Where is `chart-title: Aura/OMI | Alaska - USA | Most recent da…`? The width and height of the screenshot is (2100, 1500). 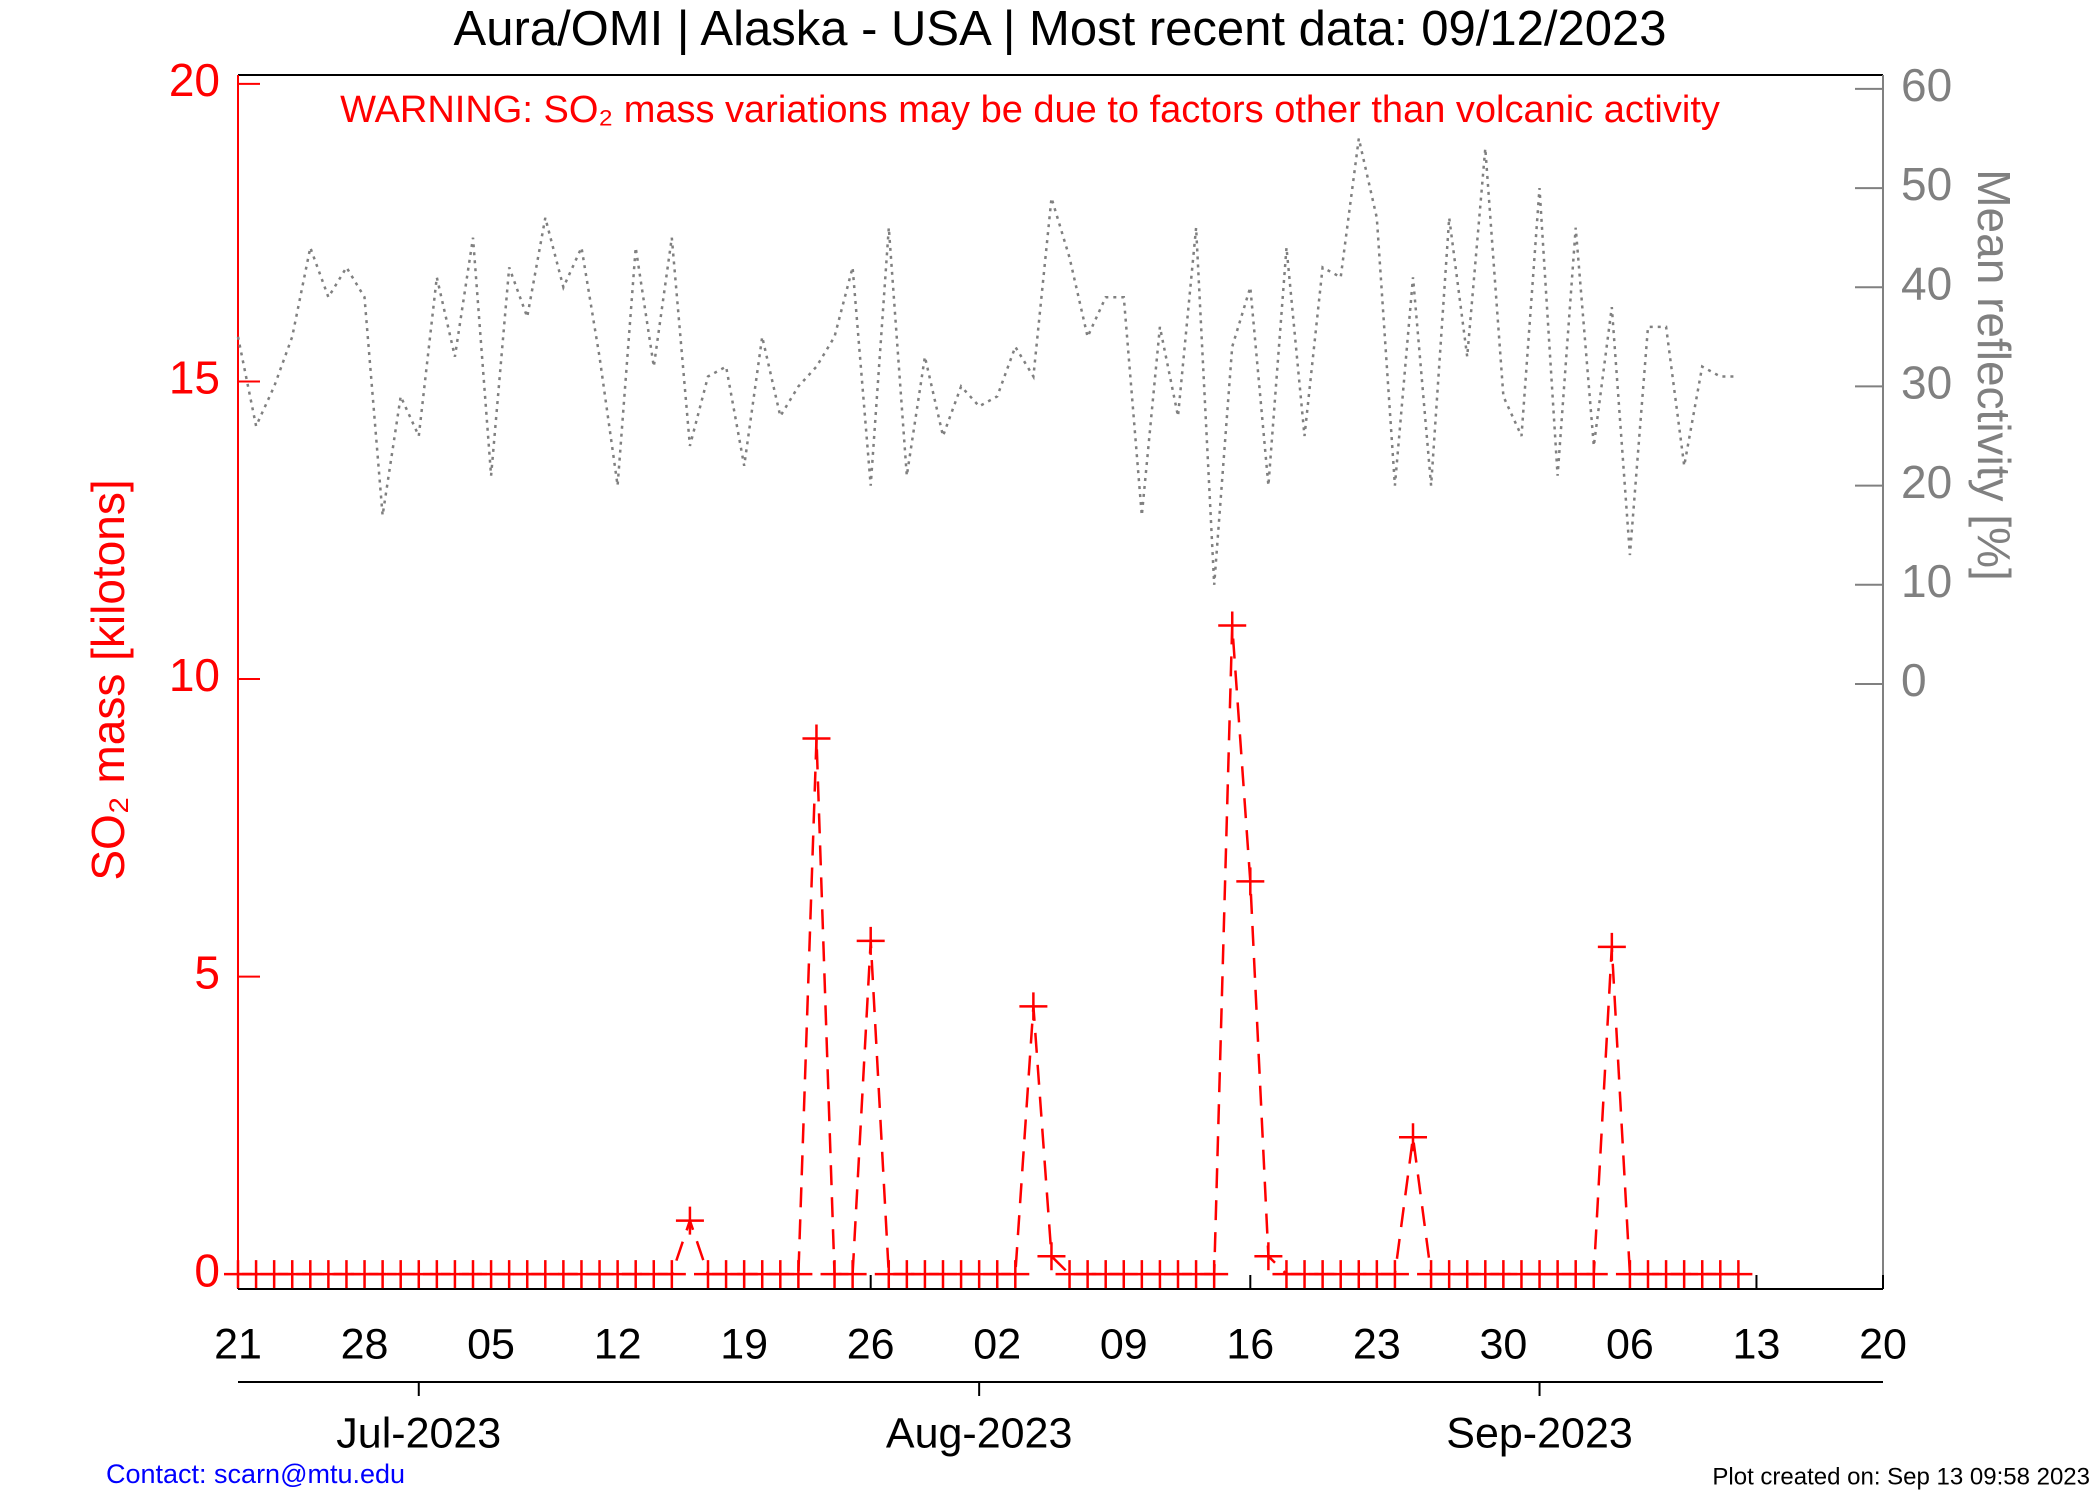
chart-title: Aura/OMI | Alaska - USA | Most recent da… is located at coordinates (1060, 29).